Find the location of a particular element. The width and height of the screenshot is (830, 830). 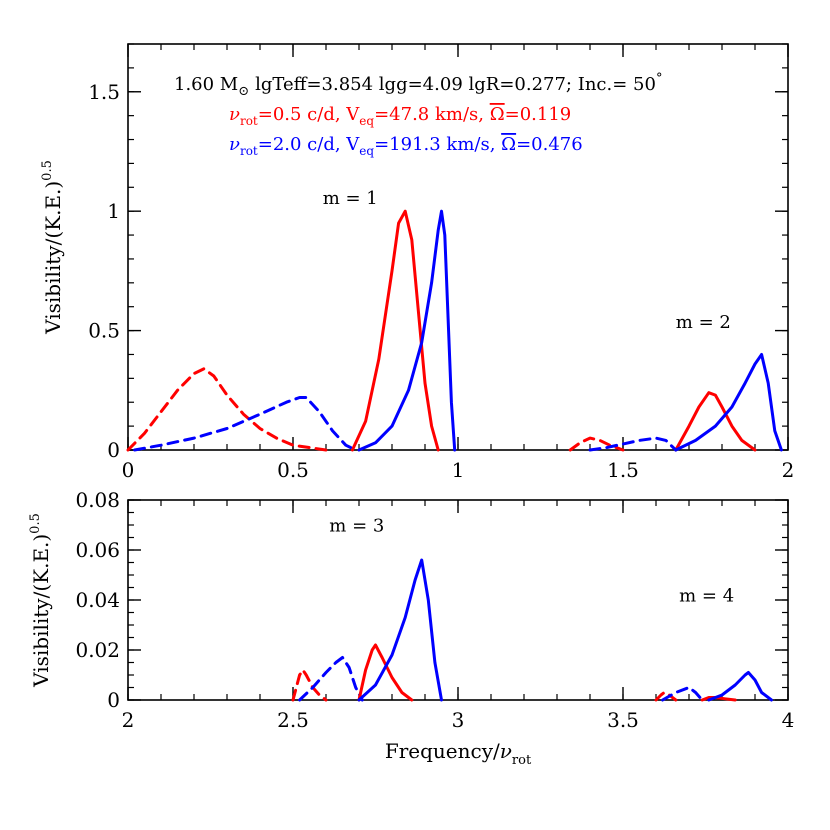

header-veq-blue: =191.3 km/s, is located at coordinates (437, 144).